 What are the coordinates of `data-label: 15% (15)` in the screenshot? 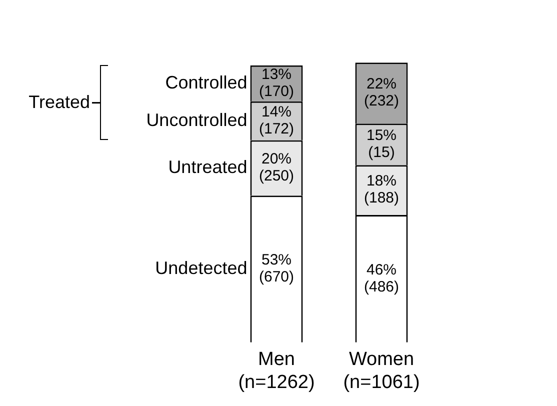 It's located at (381, 143).